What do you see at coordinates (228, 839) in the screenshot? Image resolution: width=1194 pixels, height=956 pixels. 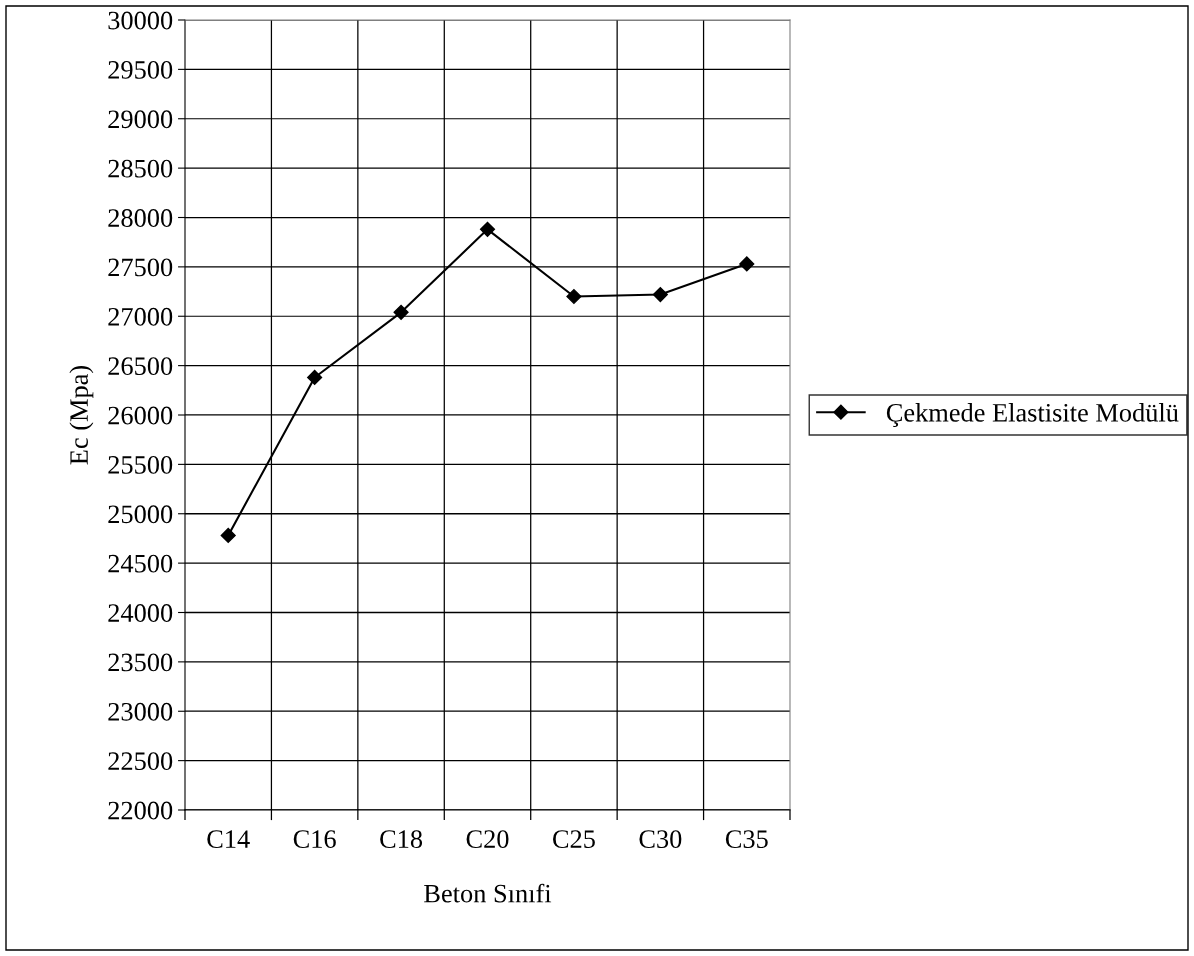 I see `x-tick-label: C14` at bounding box center [228, 839].